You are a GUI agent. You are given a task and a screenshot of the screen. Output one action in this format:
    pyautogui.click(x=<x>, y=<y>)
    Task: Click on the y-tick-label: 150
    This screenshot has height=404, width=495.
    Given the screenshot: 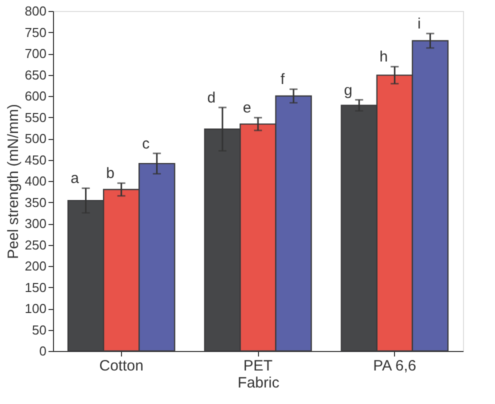 What is the action you would take?
    pyautogui.click(x=35, y=287)
    